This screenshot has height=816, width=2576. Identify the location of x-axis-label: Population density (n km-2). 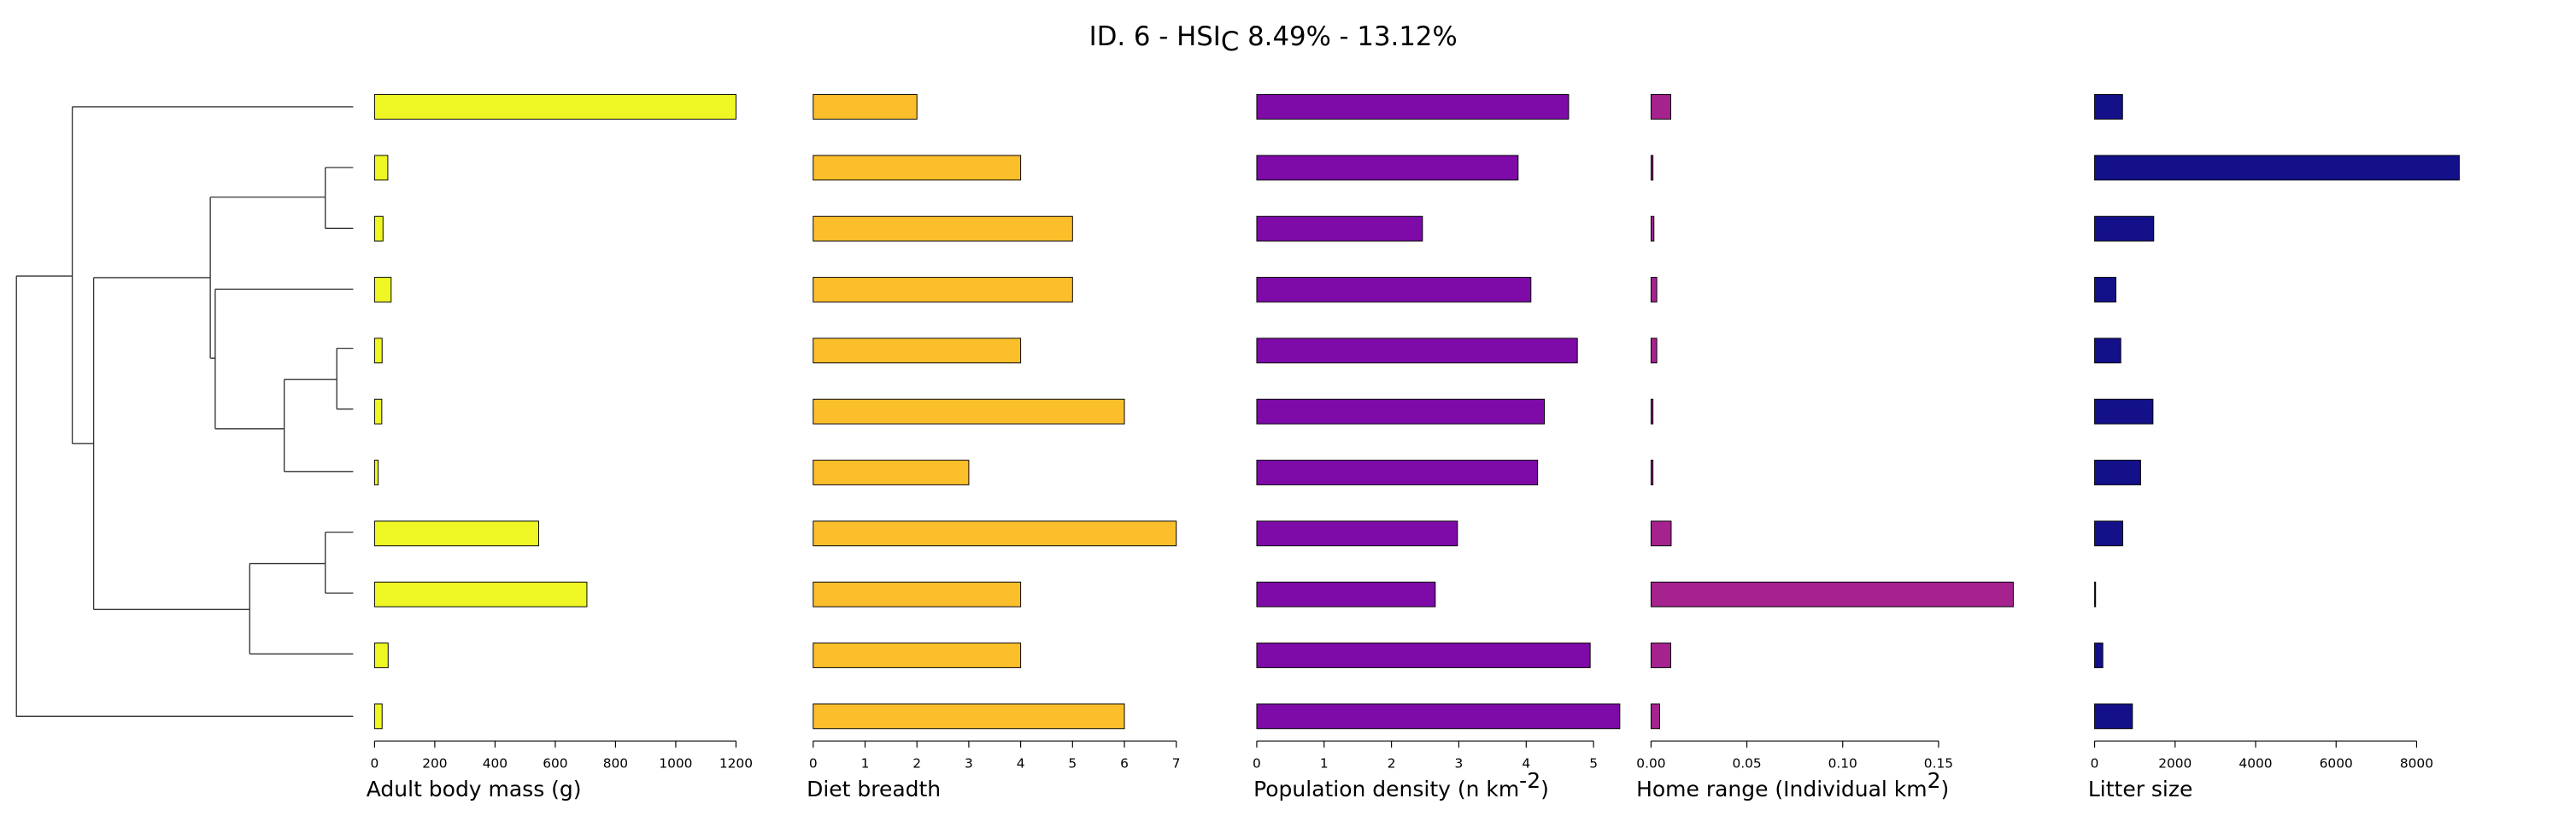
(1401, 784).